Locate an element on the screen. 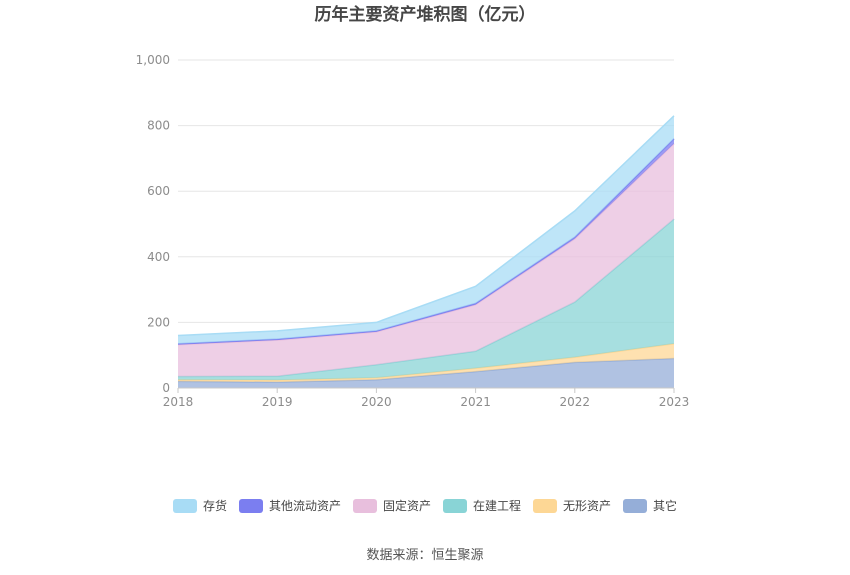 Image resolution: width=850 pixels, height=575 pixels. x-tick-label: 2021 is located at coordinates (475, 402).